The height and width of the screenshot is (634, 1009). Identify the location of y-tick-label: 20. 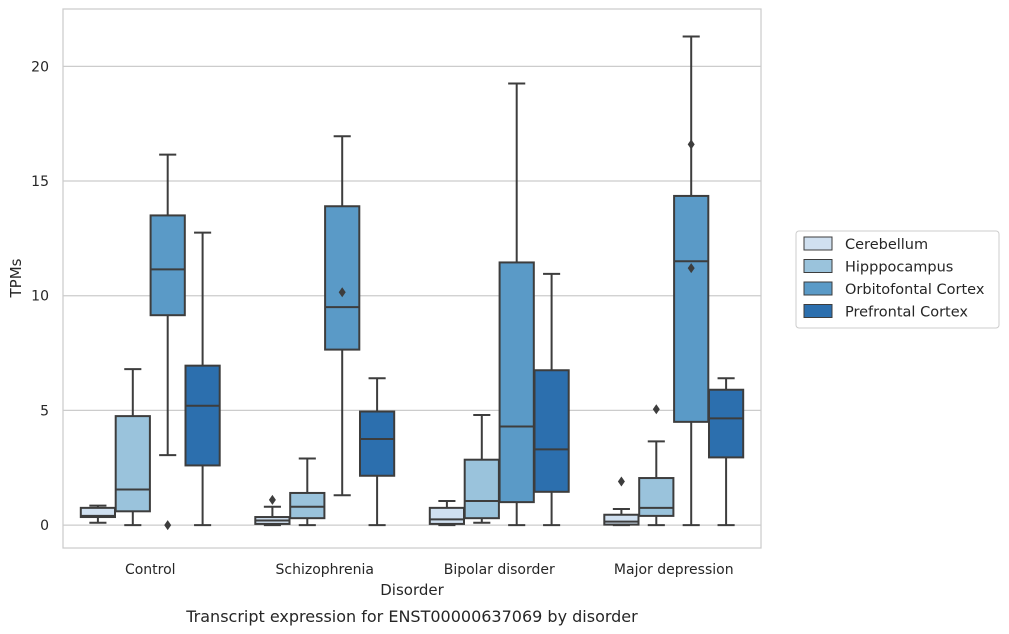
(40, 67).